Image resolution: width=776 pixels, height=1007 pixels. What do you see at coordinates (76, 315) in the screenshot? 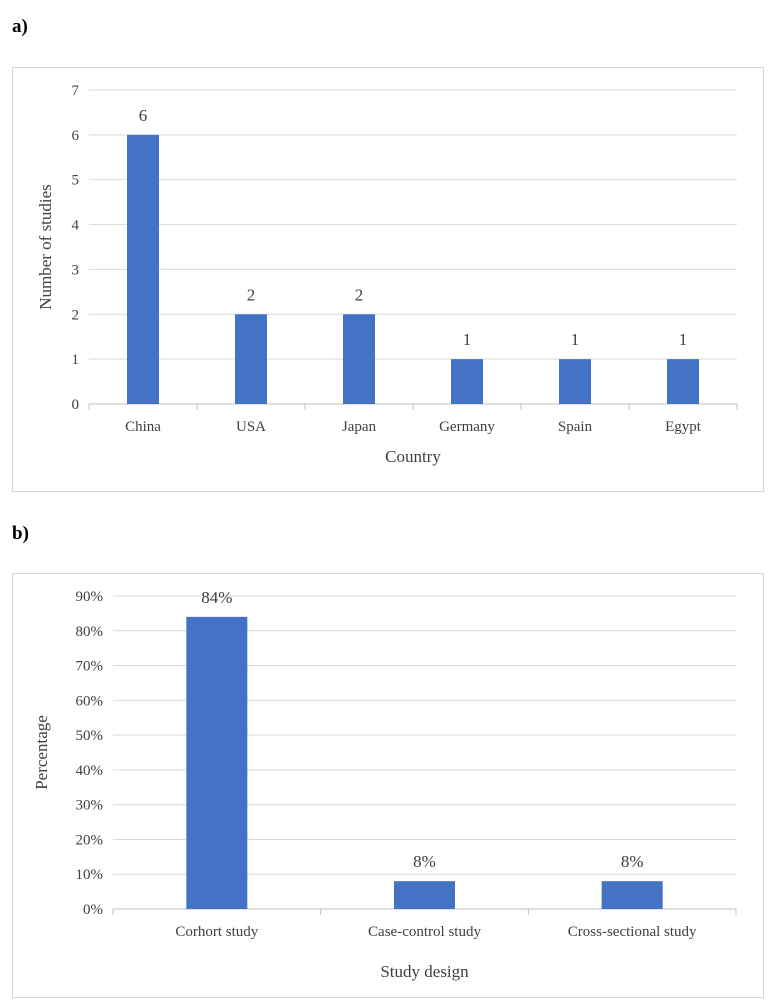
I see `country-y-tick-label: 2` at bounding box center [76, 315].